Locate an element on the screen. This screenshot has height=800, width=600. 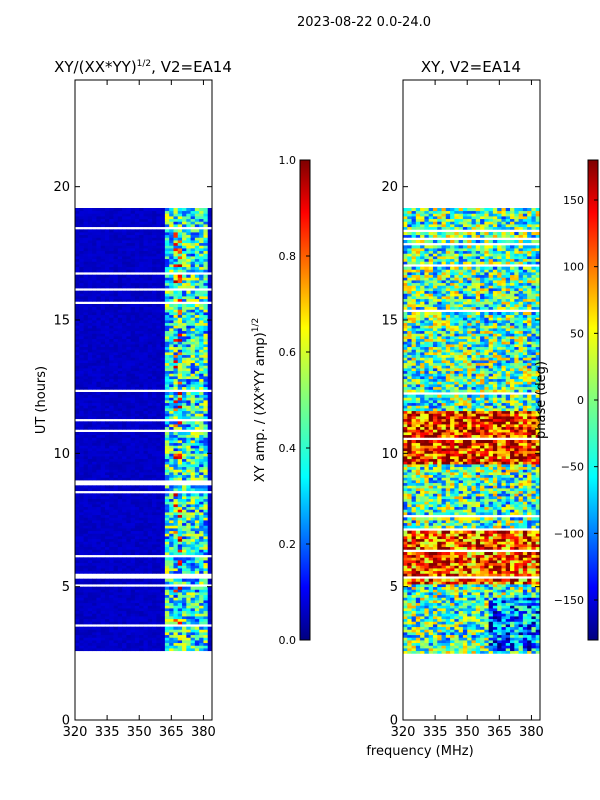
y-tick-label: 10 is located at coordinates (61, 454).